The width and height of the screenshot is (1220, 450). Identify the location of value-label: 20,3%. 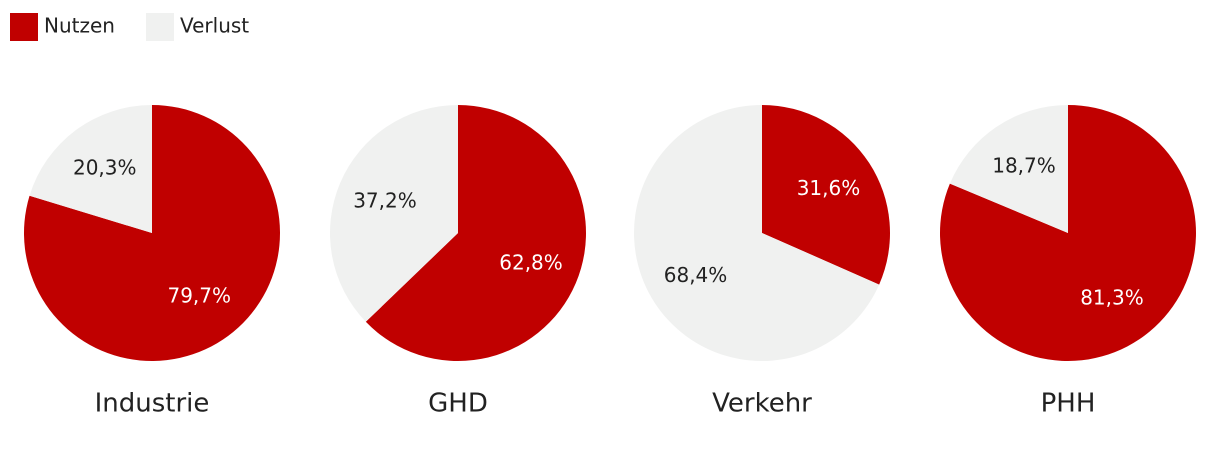
(105, 168).